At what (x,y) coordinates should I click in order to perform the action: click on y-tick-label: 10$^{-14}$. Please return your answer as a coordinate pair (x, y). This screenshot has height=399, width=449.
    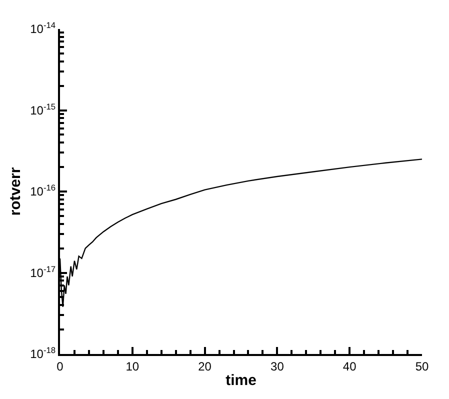
    Looking at the image, I should click on (43, 28).